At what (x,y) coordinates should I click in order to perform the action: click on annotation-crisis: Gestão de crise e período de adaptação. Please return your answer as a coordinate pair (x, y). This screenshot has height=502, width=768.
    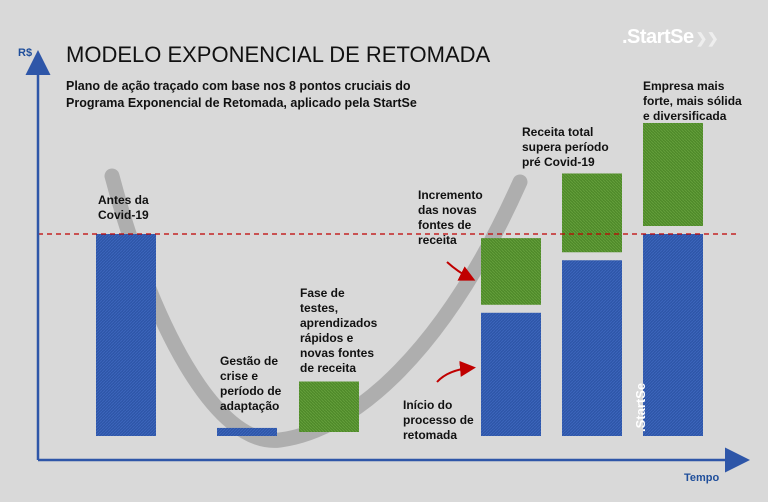
    Looking at the image, I should click on (251, 383).